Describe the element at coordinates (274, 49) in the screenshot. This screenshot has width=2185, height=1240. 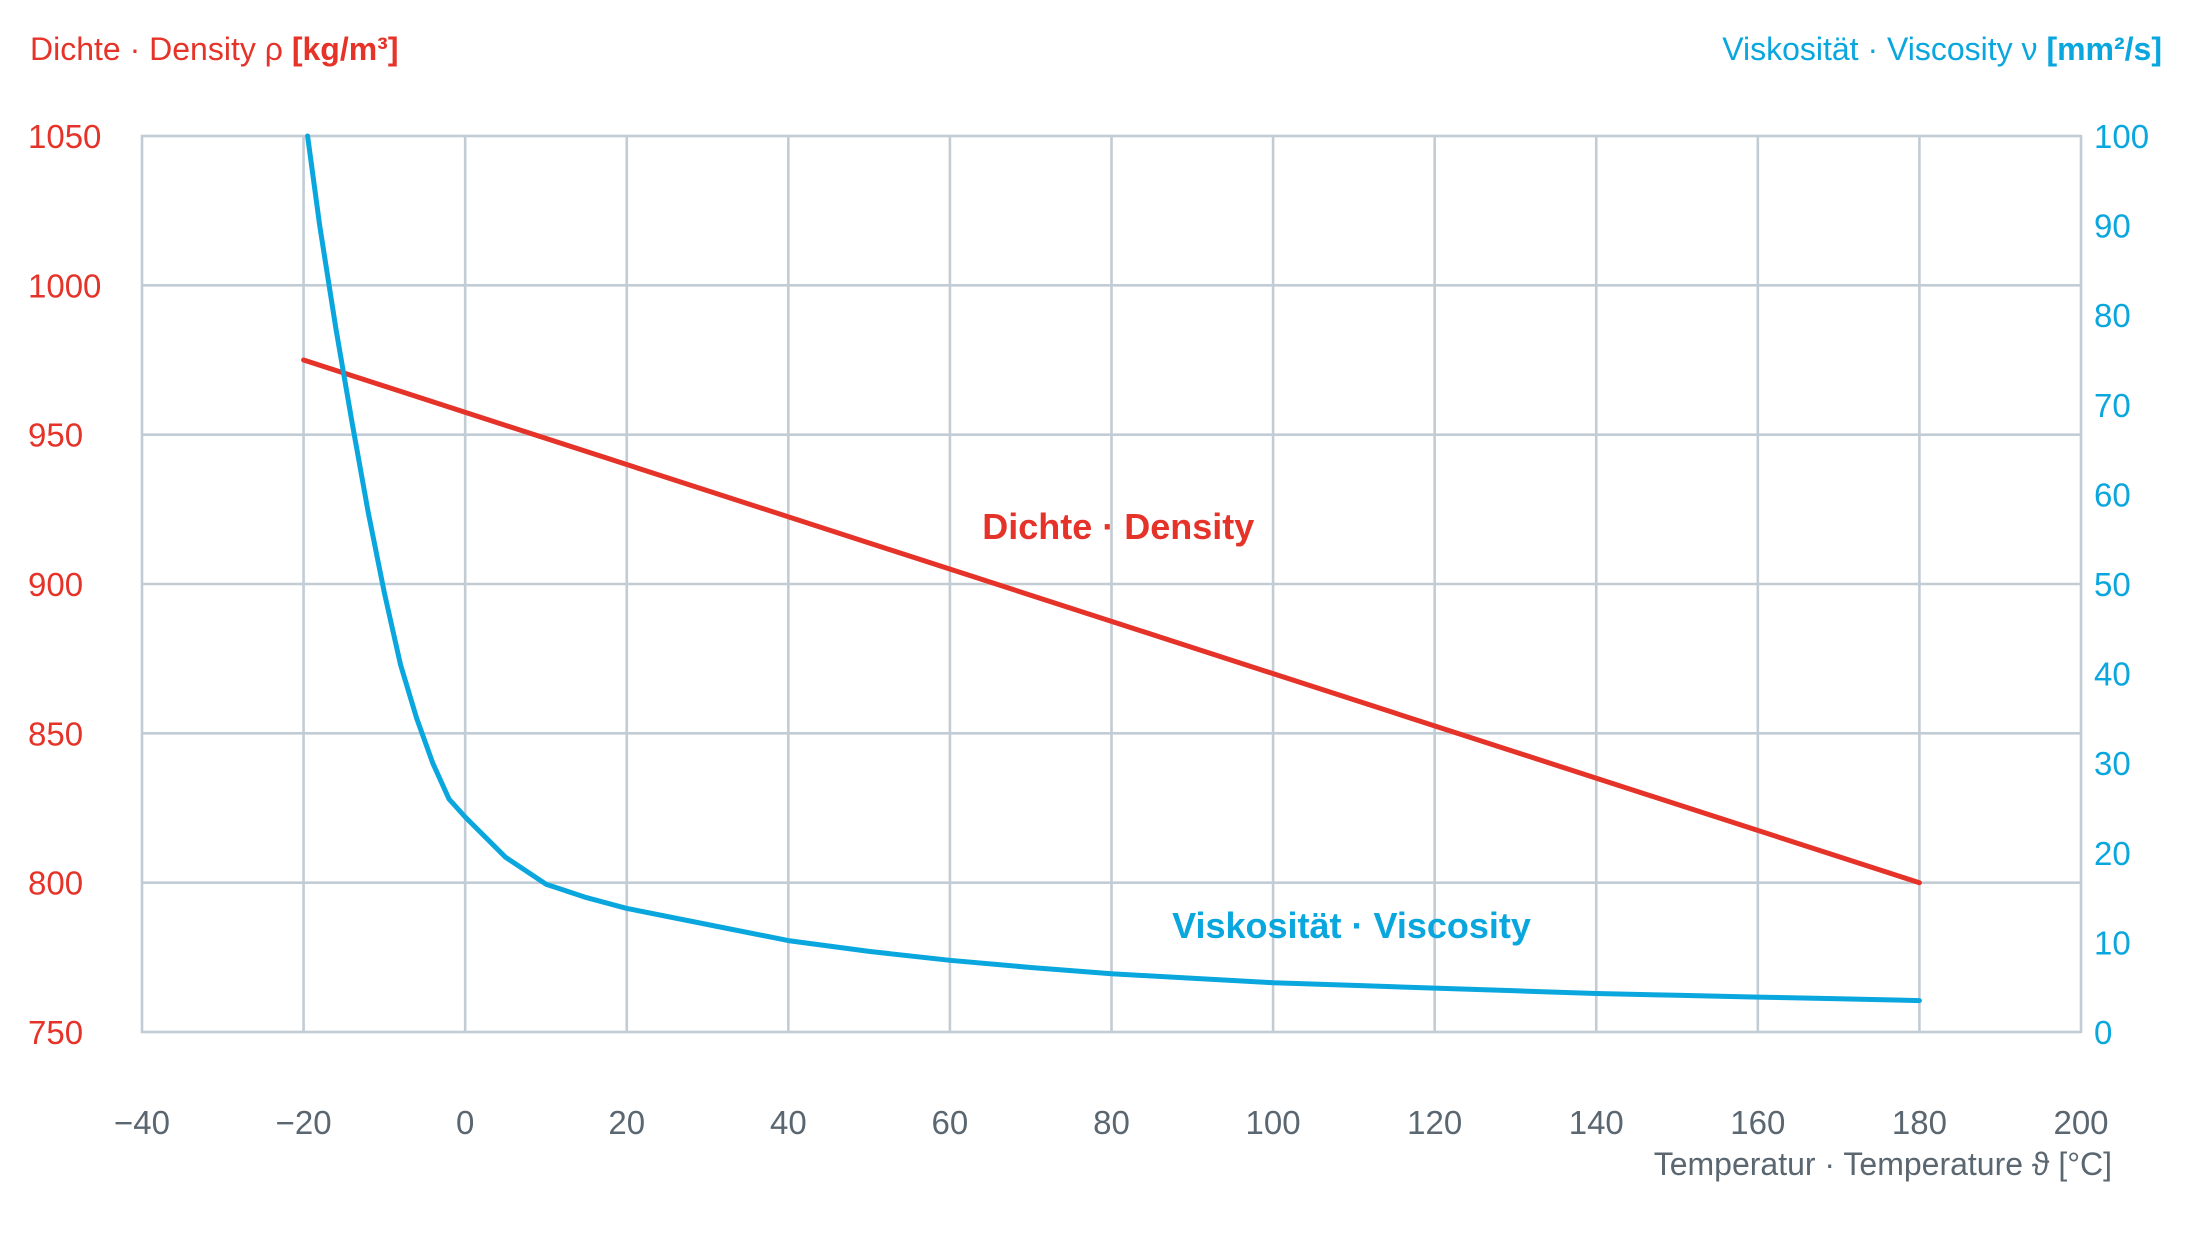
I see `left-axis-title-symbol: ρ` at that location.